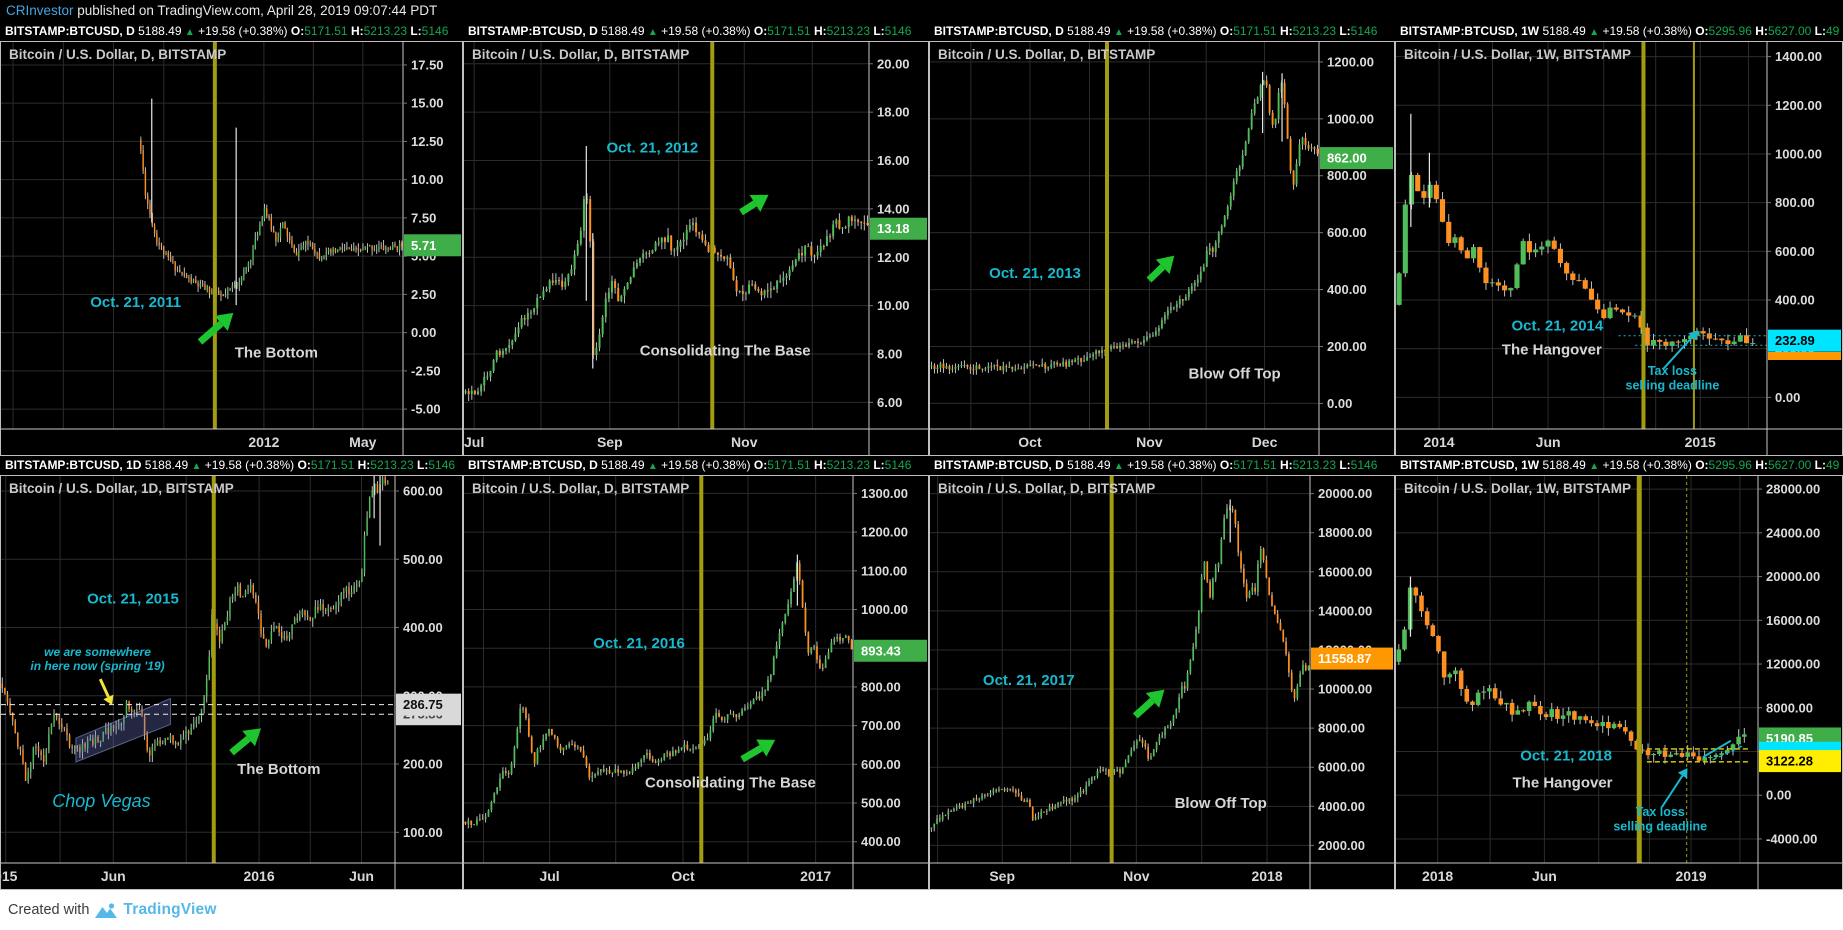 The image size is (1843, 930). I want to click on time-axis: Jul Sep Nov, so click(611, 442).